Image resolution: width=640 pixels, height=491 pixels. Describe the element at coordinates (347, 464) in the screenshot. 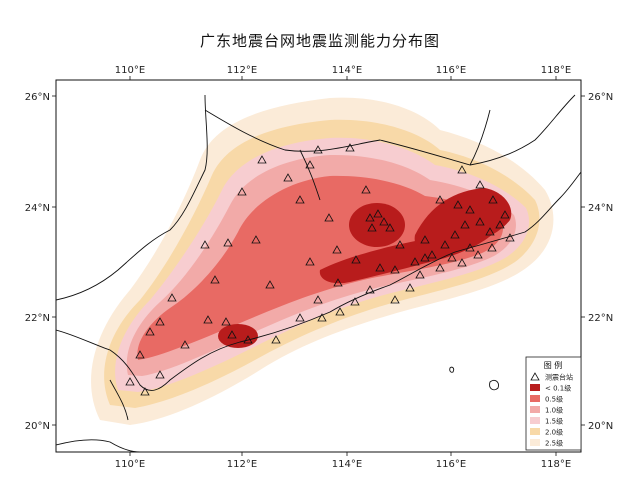

I see `lon-tick-label-bottom: 114°E` at that location.